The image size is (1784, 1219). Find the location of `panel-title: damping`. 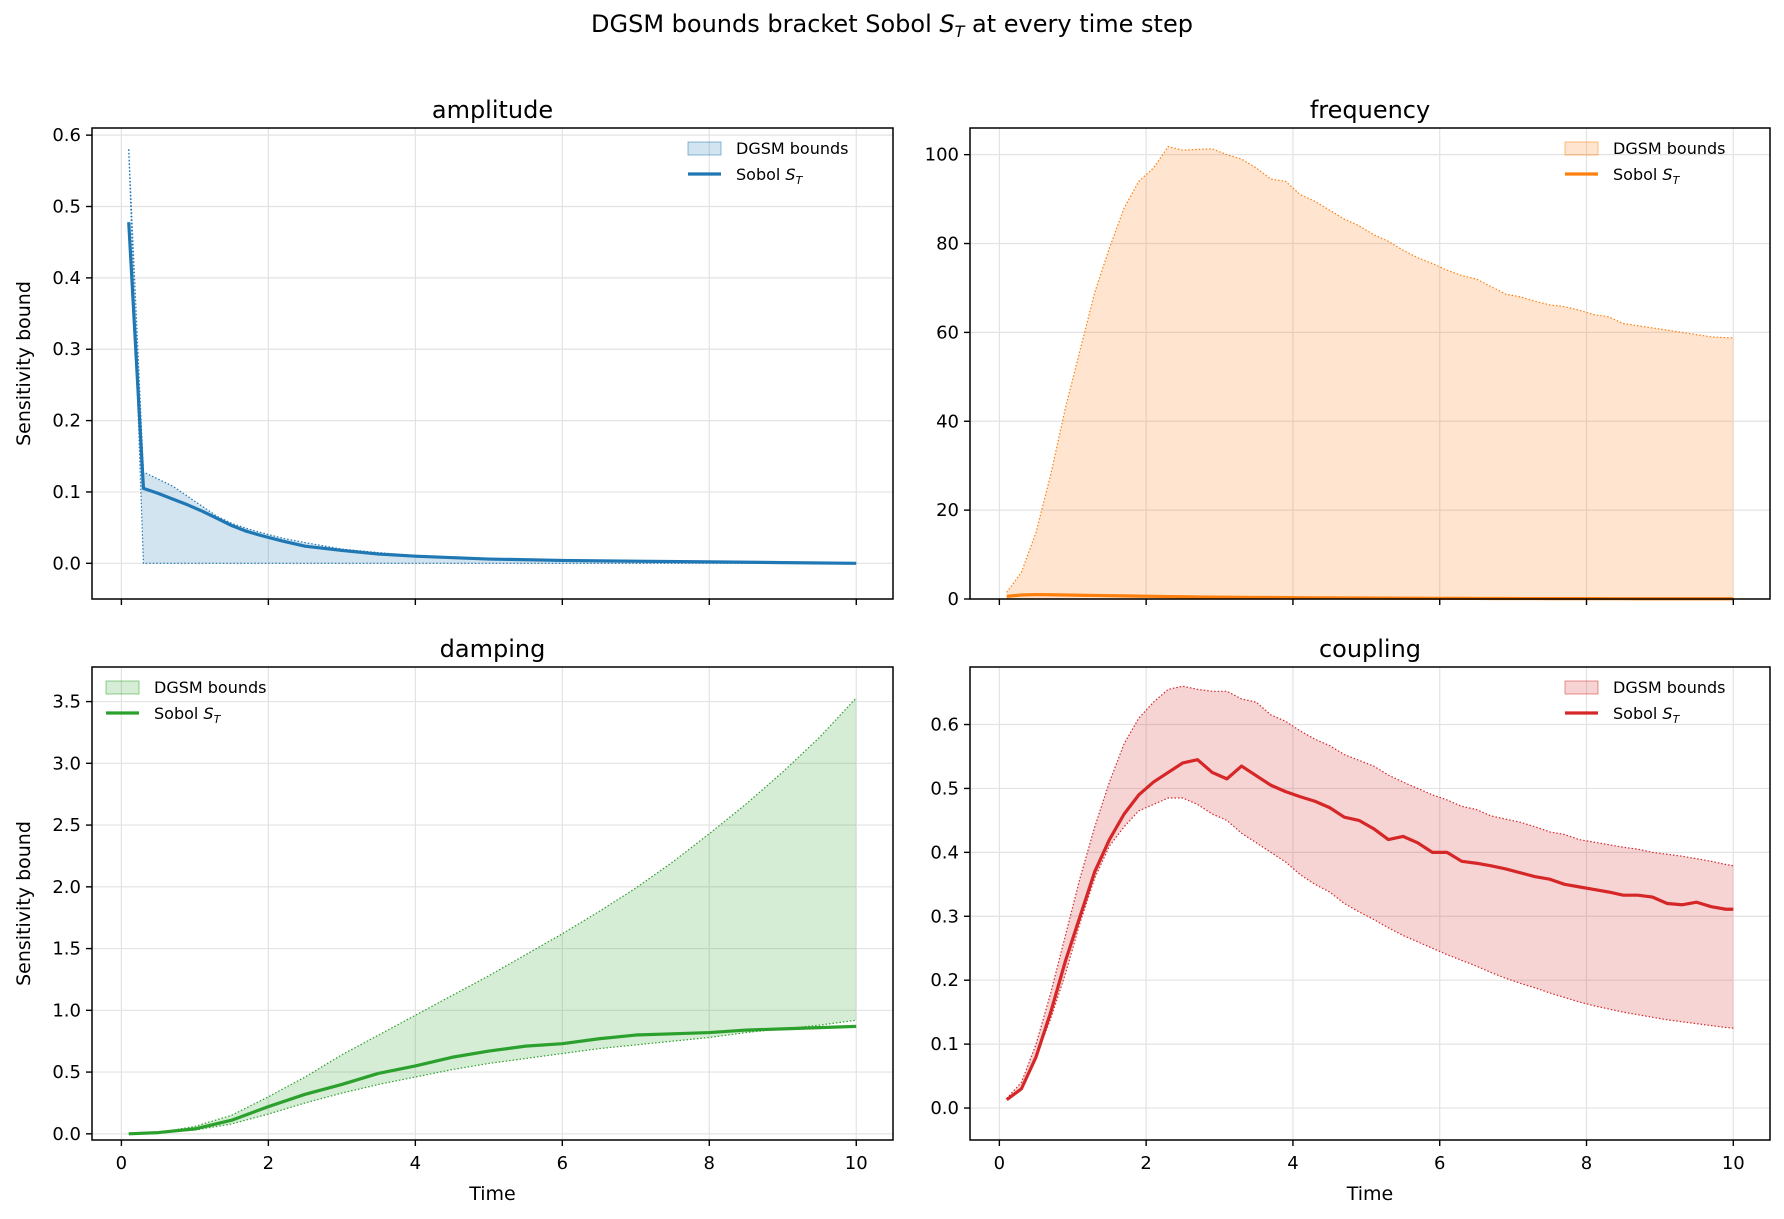

panel-title: damping is located at coordinates (493, 649).